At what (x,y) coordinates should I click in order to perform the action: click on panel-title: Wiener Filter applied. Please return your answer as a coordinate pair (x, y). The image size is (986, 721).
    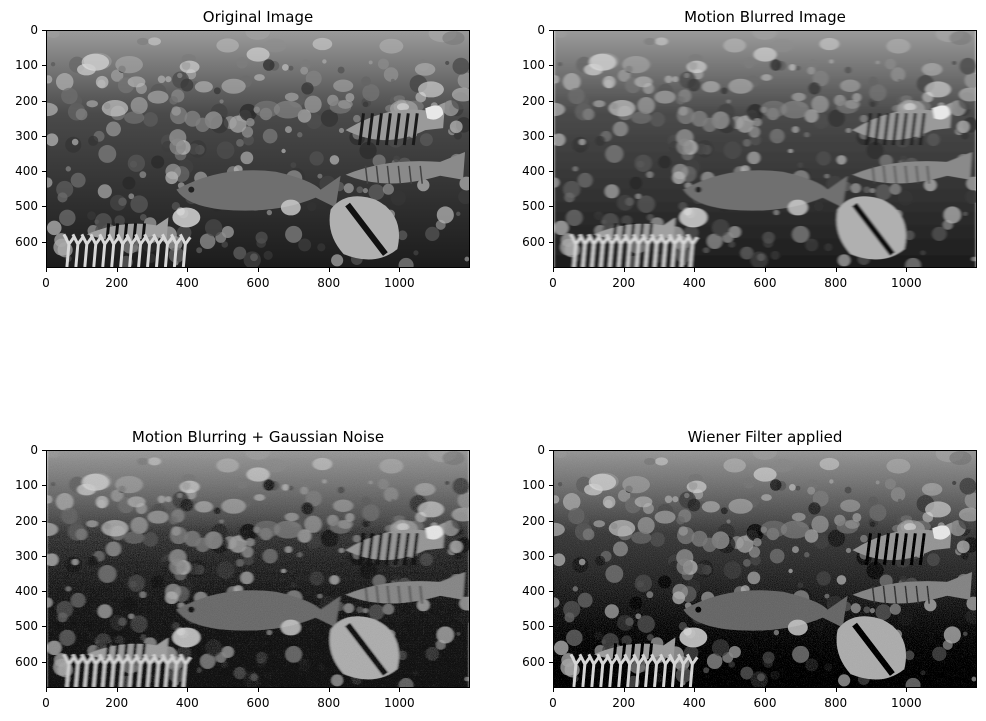
    Looking at the image, I should click on (765, 437).